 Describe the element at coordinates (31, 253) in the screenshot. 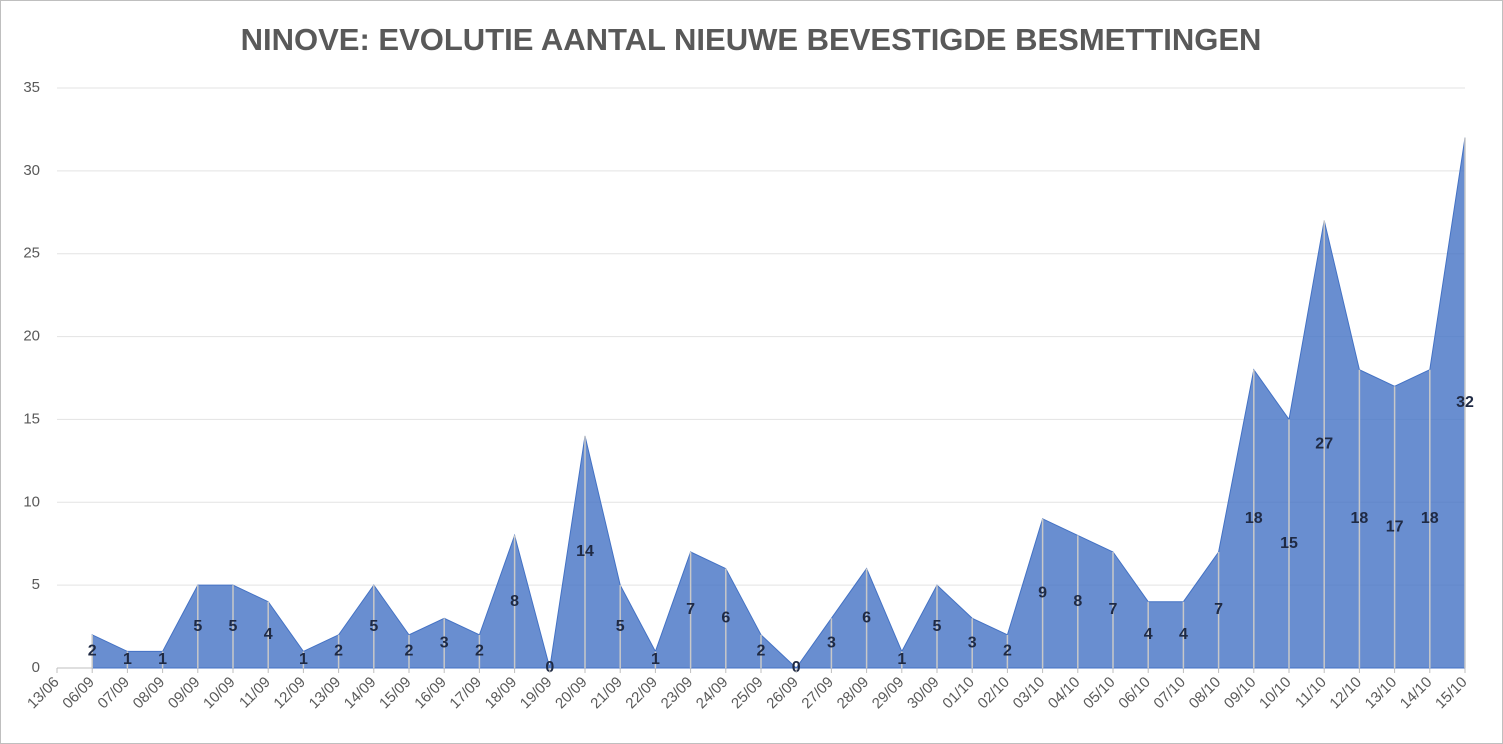

I see `y-tick-label: 25` at that location.